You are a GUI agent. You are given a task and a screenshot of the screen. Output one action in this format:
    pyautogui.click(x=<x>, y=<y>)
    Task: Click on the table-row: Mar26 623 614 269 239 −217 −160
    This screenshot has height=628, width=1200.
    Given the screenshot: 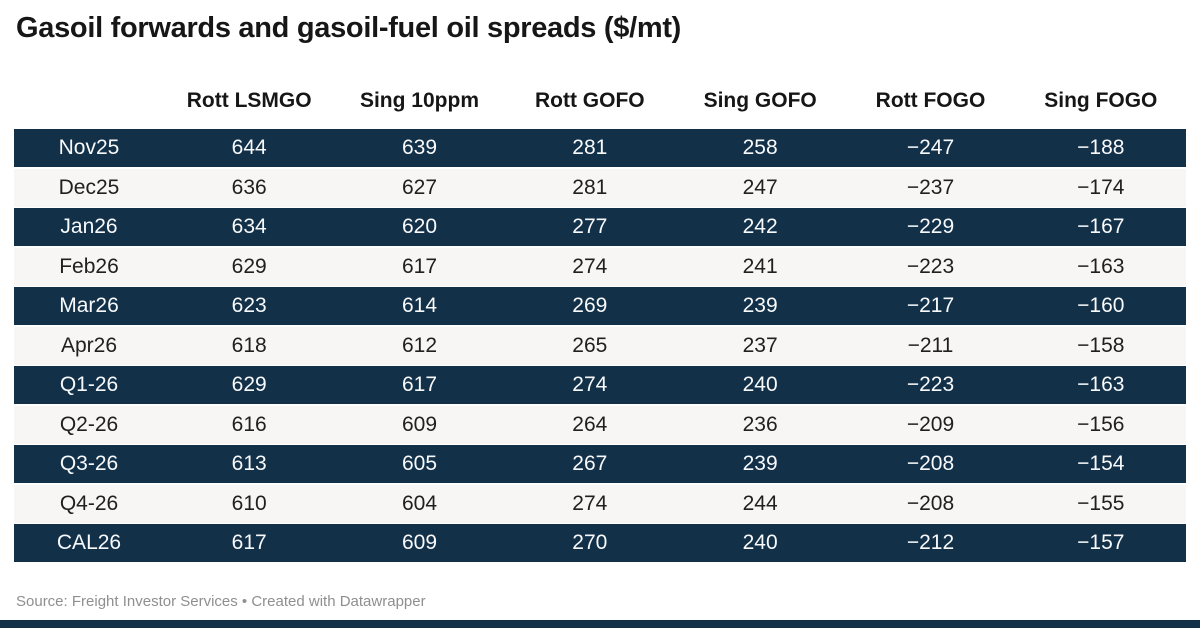 What is the action you would take?
    pyautogui.click(x=600, y=306)
    